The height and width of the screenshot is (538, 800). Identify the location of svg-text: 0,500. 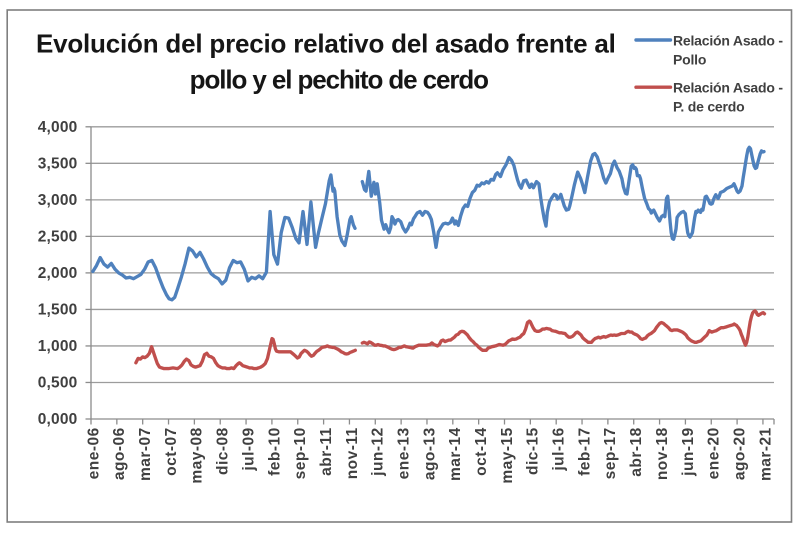
(58, 383).